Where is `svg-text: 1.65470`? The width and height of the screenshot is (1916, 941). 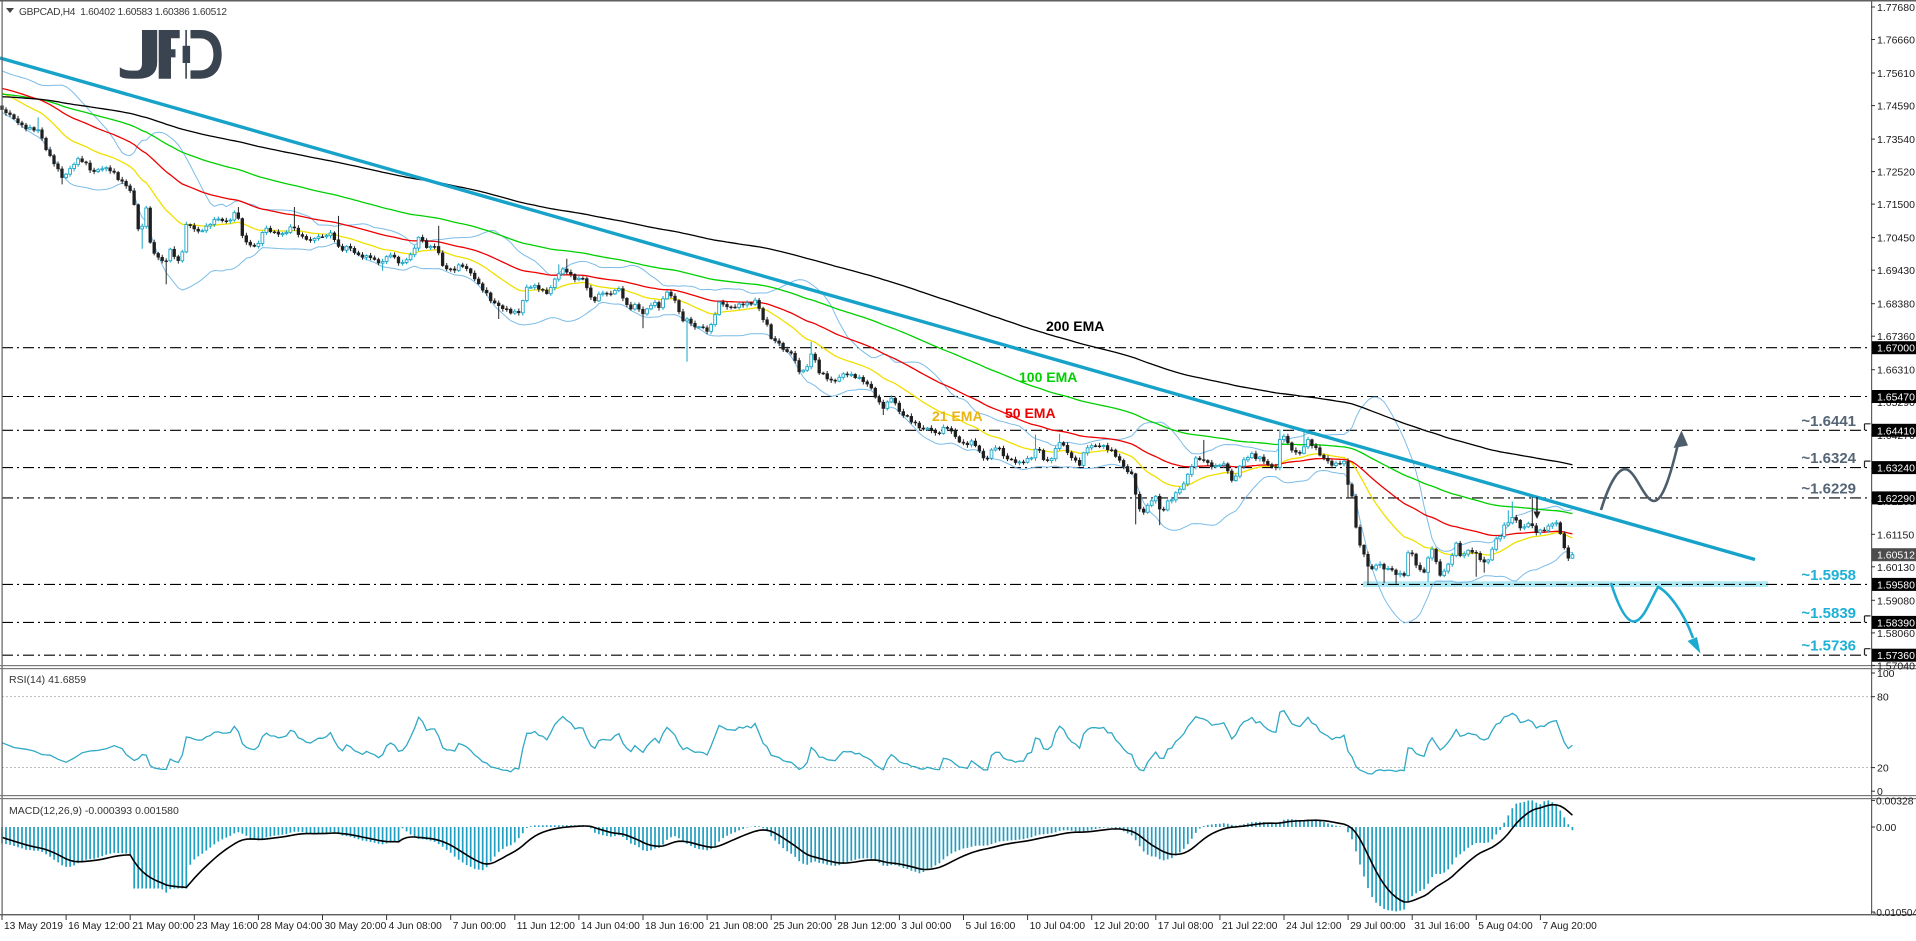
svg-text: 1.65470 is located at coordinates (1896, 398).